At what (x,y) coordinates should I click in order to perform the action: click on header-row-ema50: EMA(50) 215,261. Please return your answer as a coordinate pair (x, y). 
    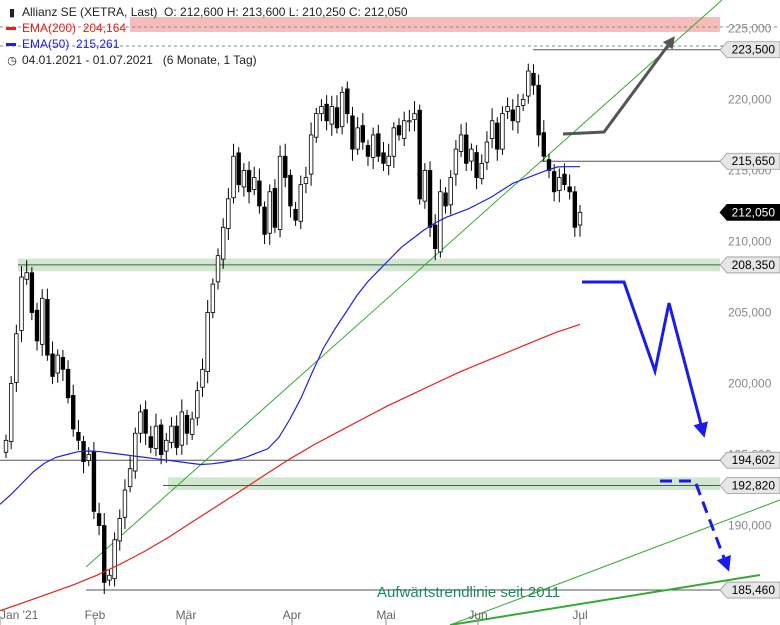
    Looking at the image, I should click on (62, 44).